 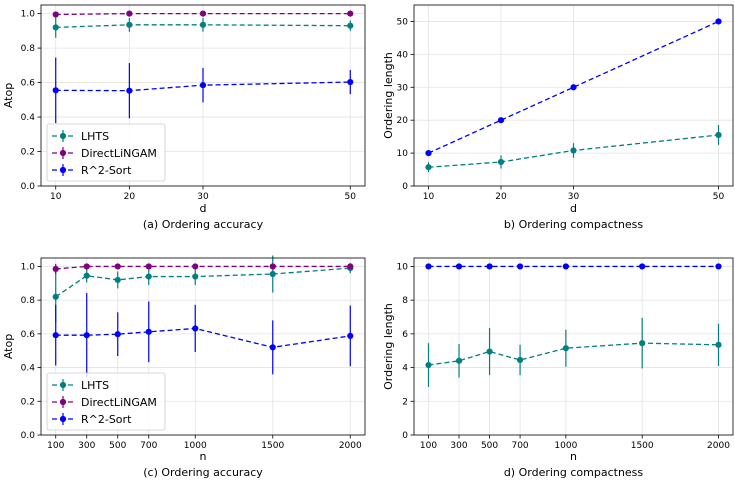 I want to click on y-axis-label: Ordering length, so click(x=388, y=346).